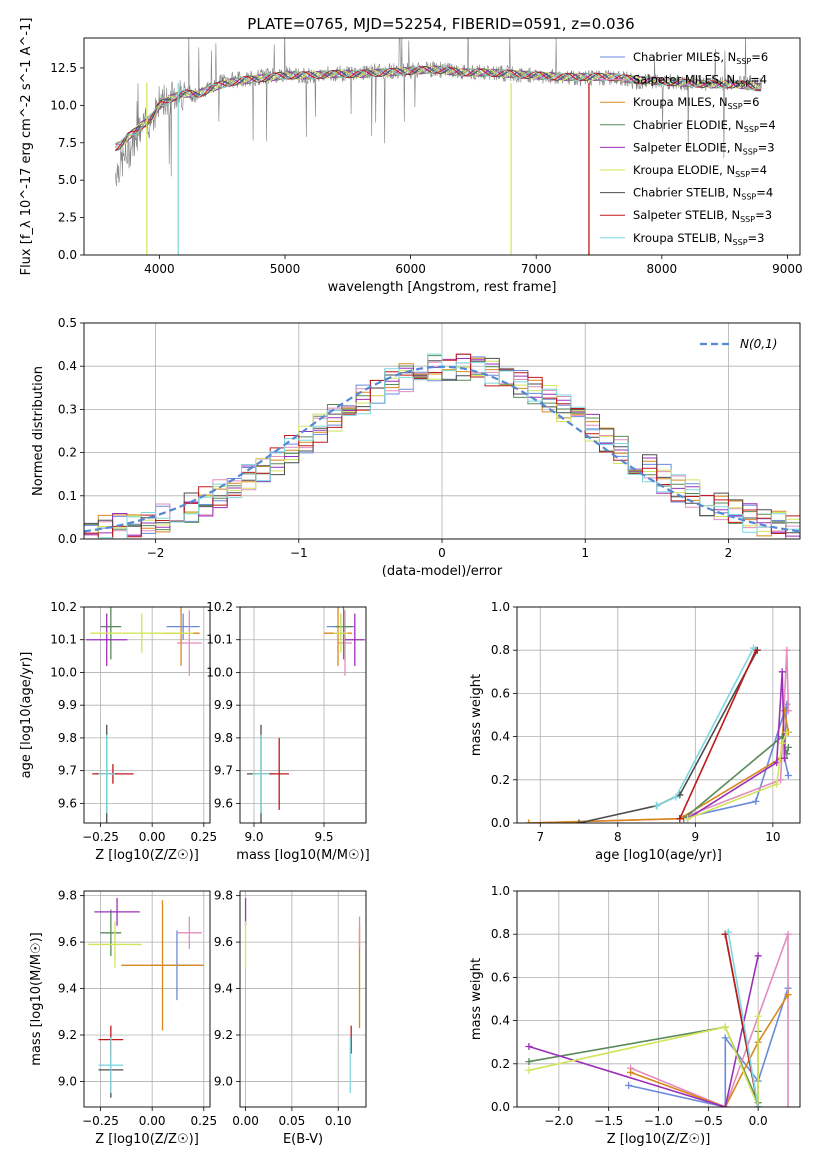 The image size is (819, 1170). What do you see at coordinates (758, 1121) in the screenshot?
I see `x-tick-label: 0.0` at bounding box center [758, 1121].